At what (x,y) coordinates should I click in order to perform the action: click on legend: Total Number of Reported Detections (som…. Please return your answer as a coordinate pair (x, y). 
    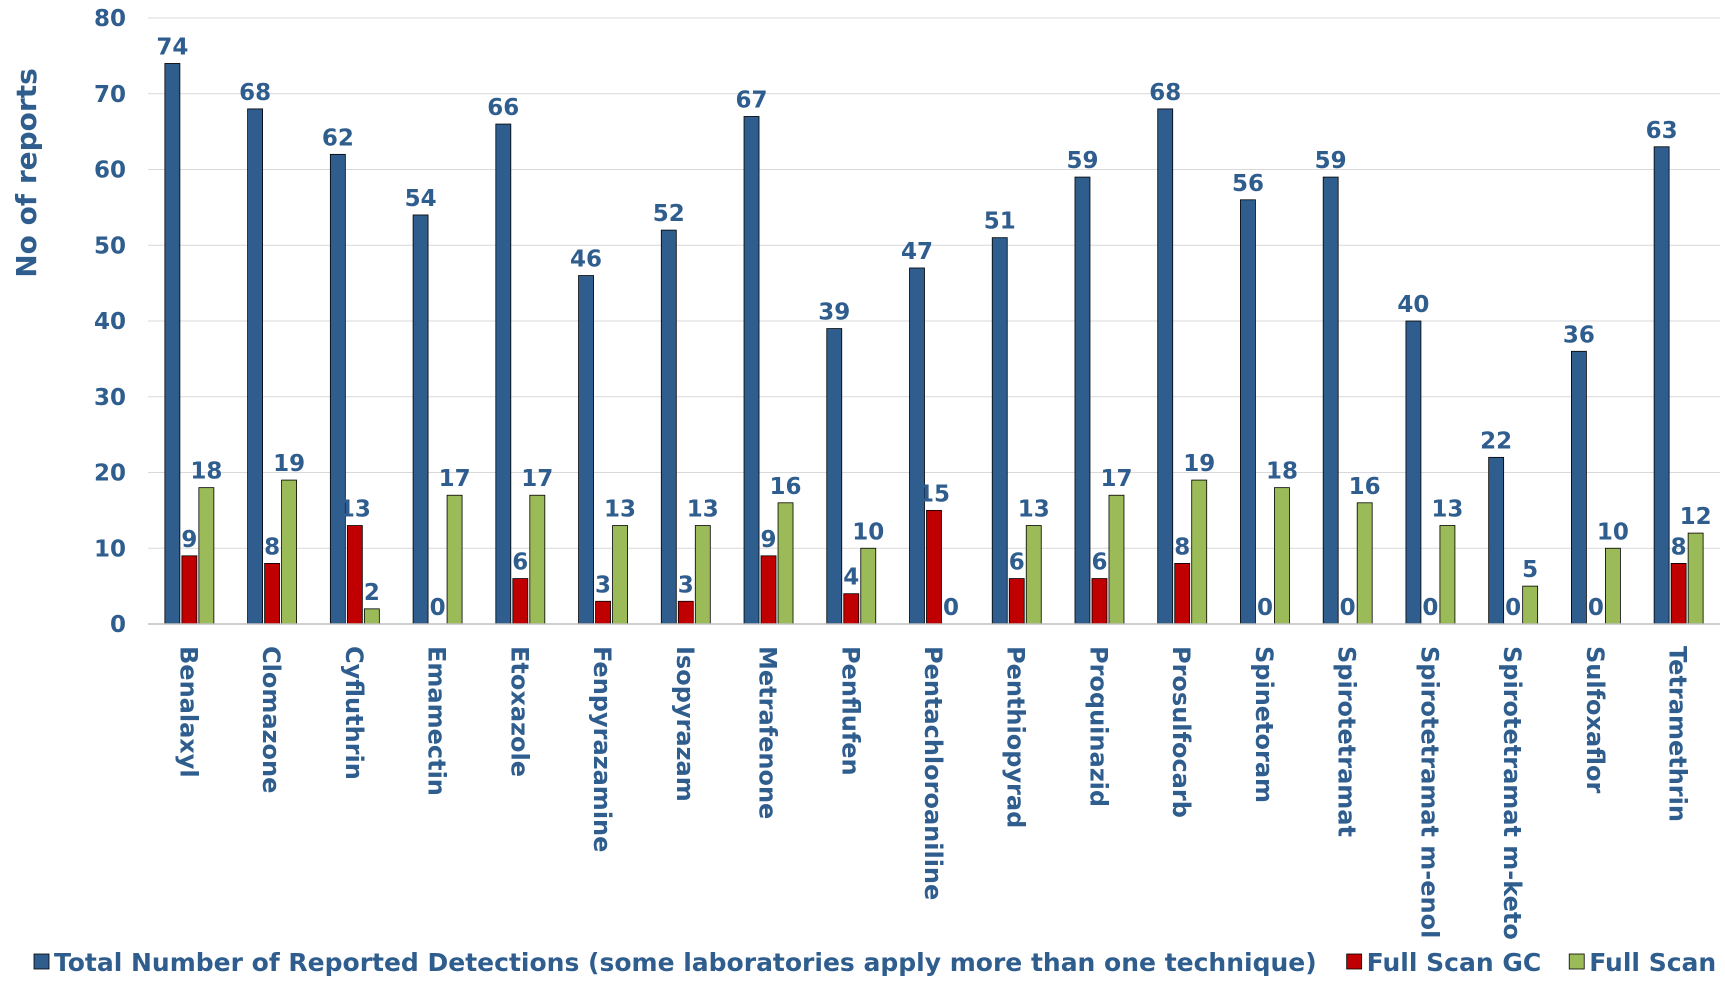
    Looking at the image, I should click on (879, 962).